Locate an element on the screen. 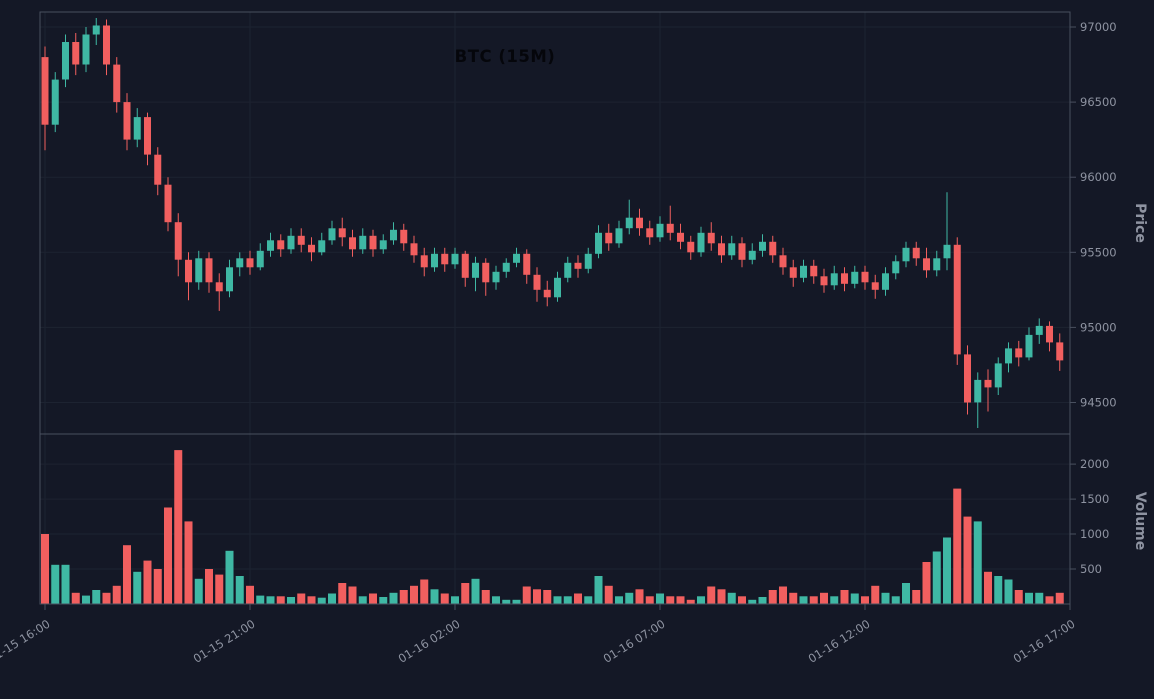 Image resolution: width=1154 pixels, height=699 pixels. x-tick-label: 01-16 07:00 is located at coordinates (634, 641).